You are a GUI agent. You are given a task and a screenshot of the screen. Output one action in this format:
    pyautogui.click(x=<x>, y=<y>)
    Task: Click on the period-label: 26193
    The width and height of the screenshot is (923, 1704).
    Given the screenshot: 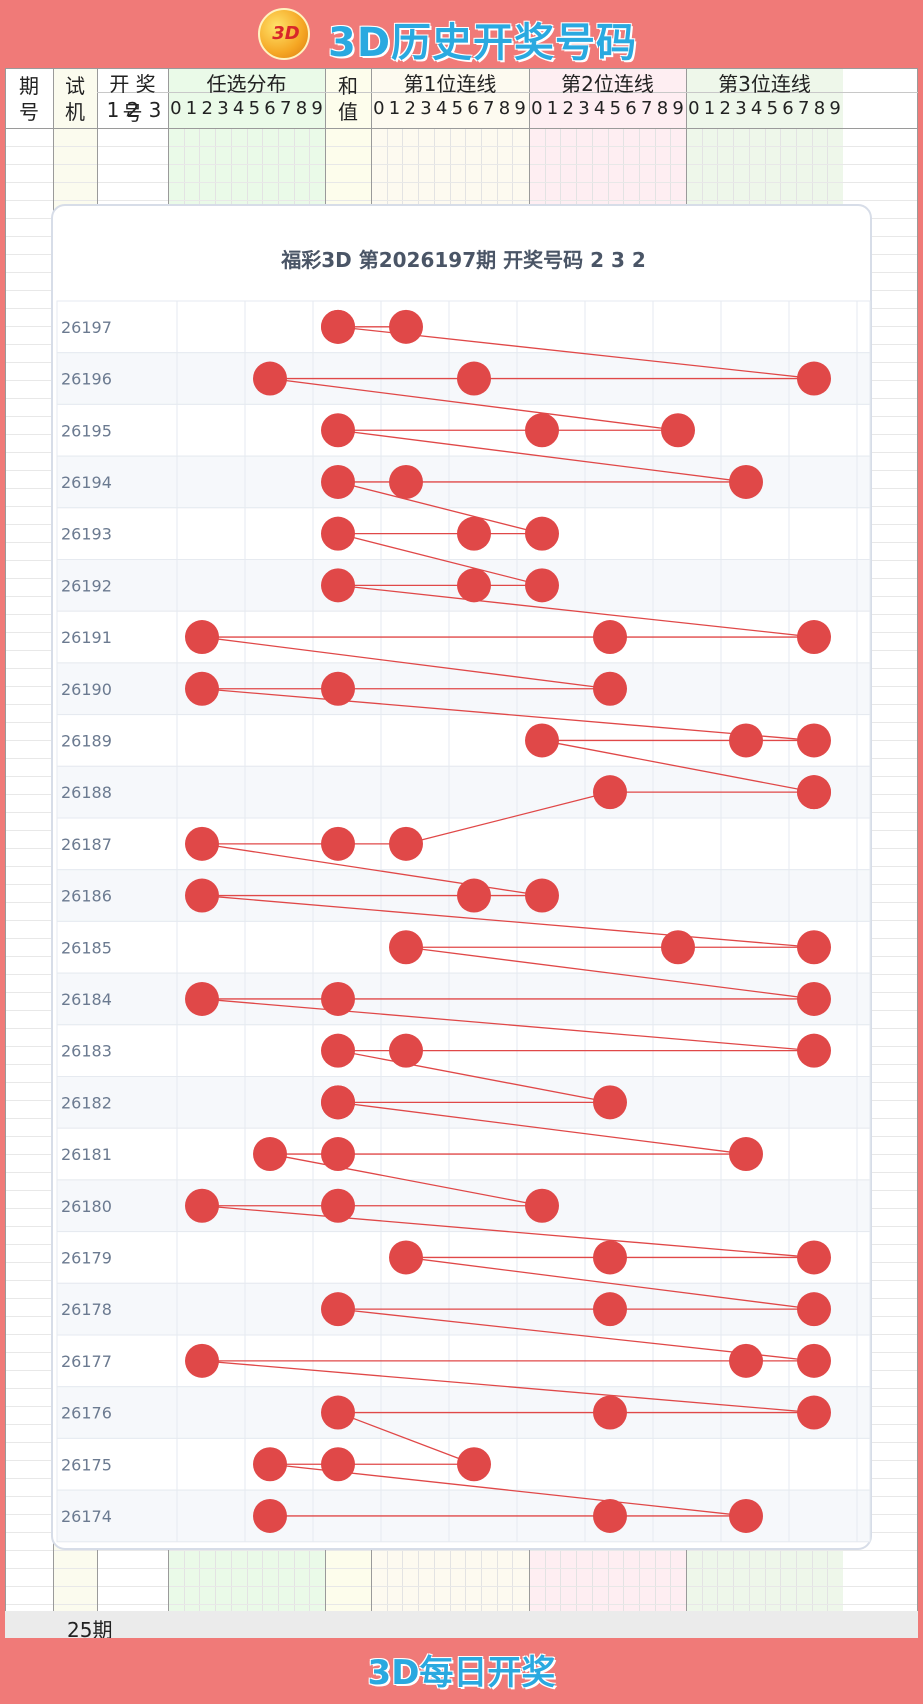 What is the action you would take?
    pyautogui.click(x=86, y=534)
    